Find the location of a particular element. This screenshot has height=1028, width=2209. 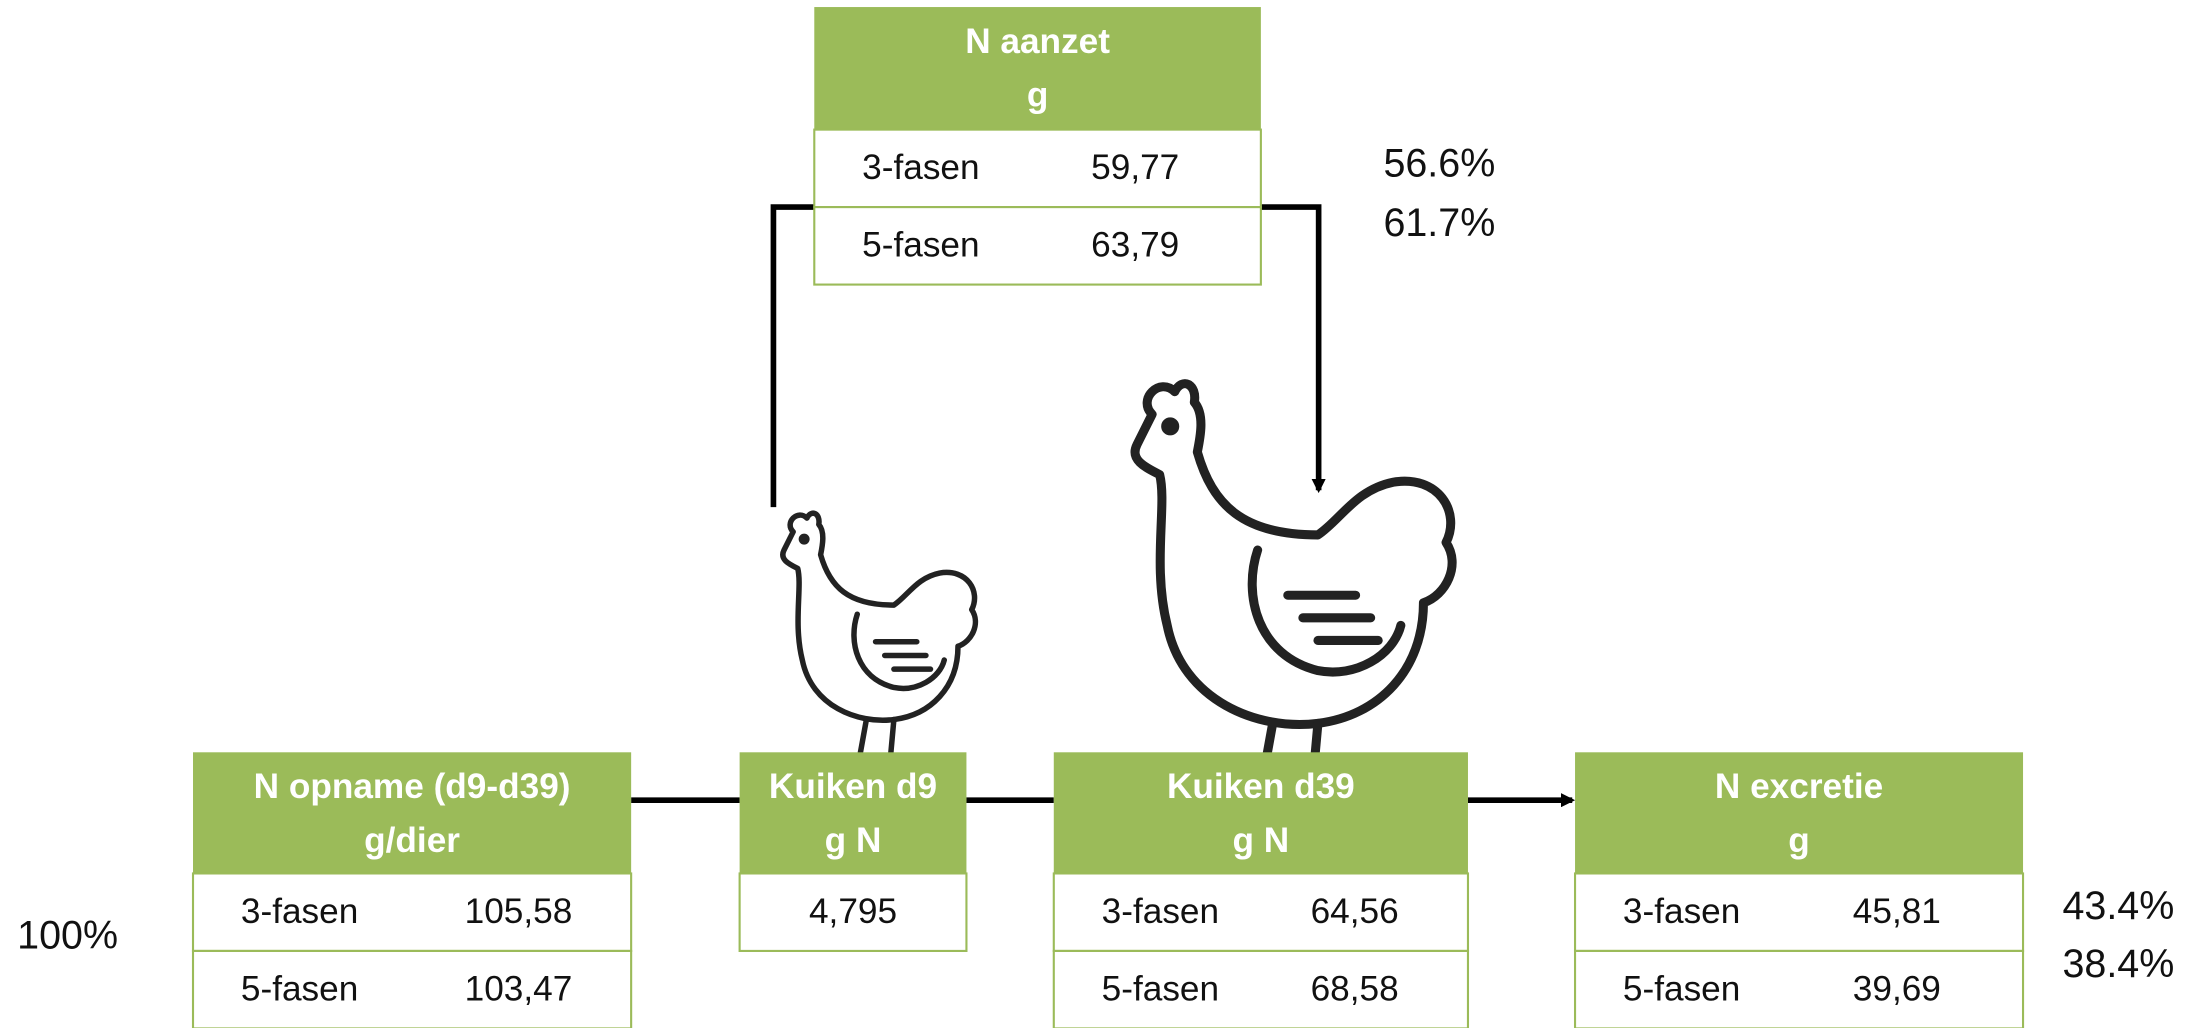

cell-value: 105,58 is located at coordinates (519, 911).